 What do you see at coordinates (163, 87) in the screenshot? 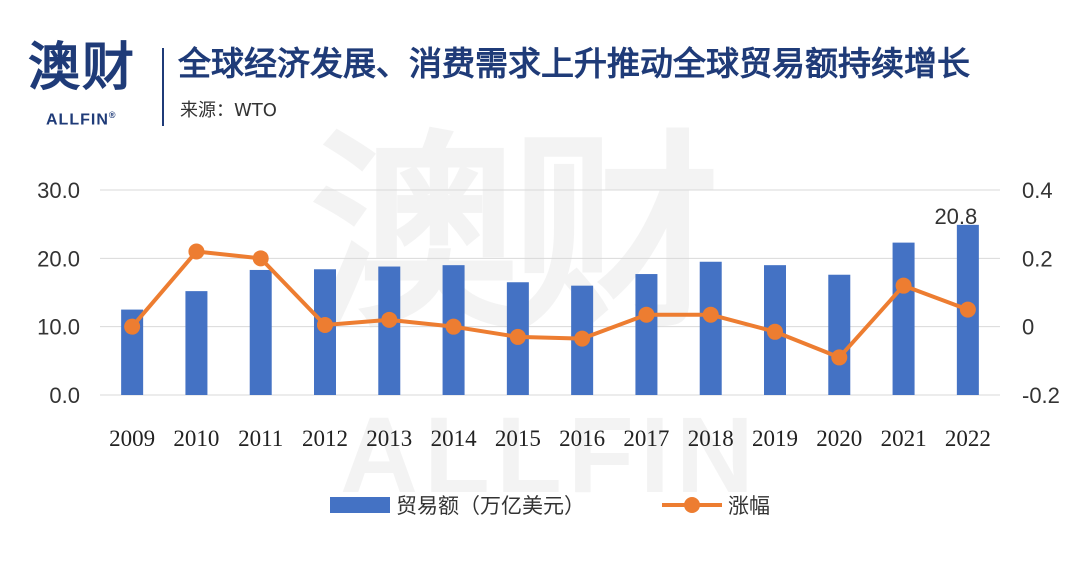
I see `header-divider` at bounding box center [163, 87].